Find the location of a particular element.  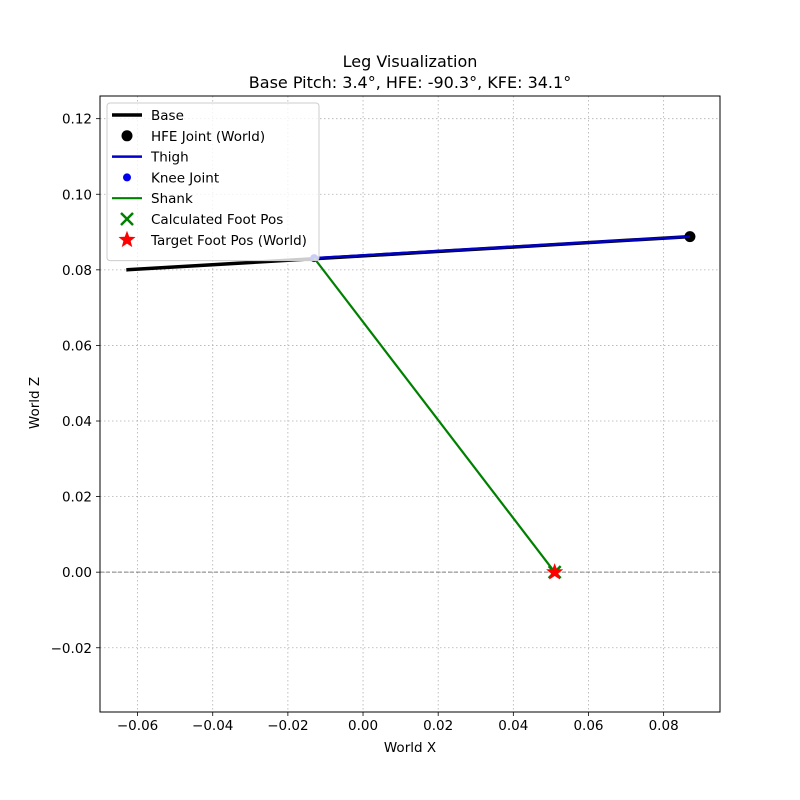

y-tick-label: 0.02 is located at coordinates (77, 498).